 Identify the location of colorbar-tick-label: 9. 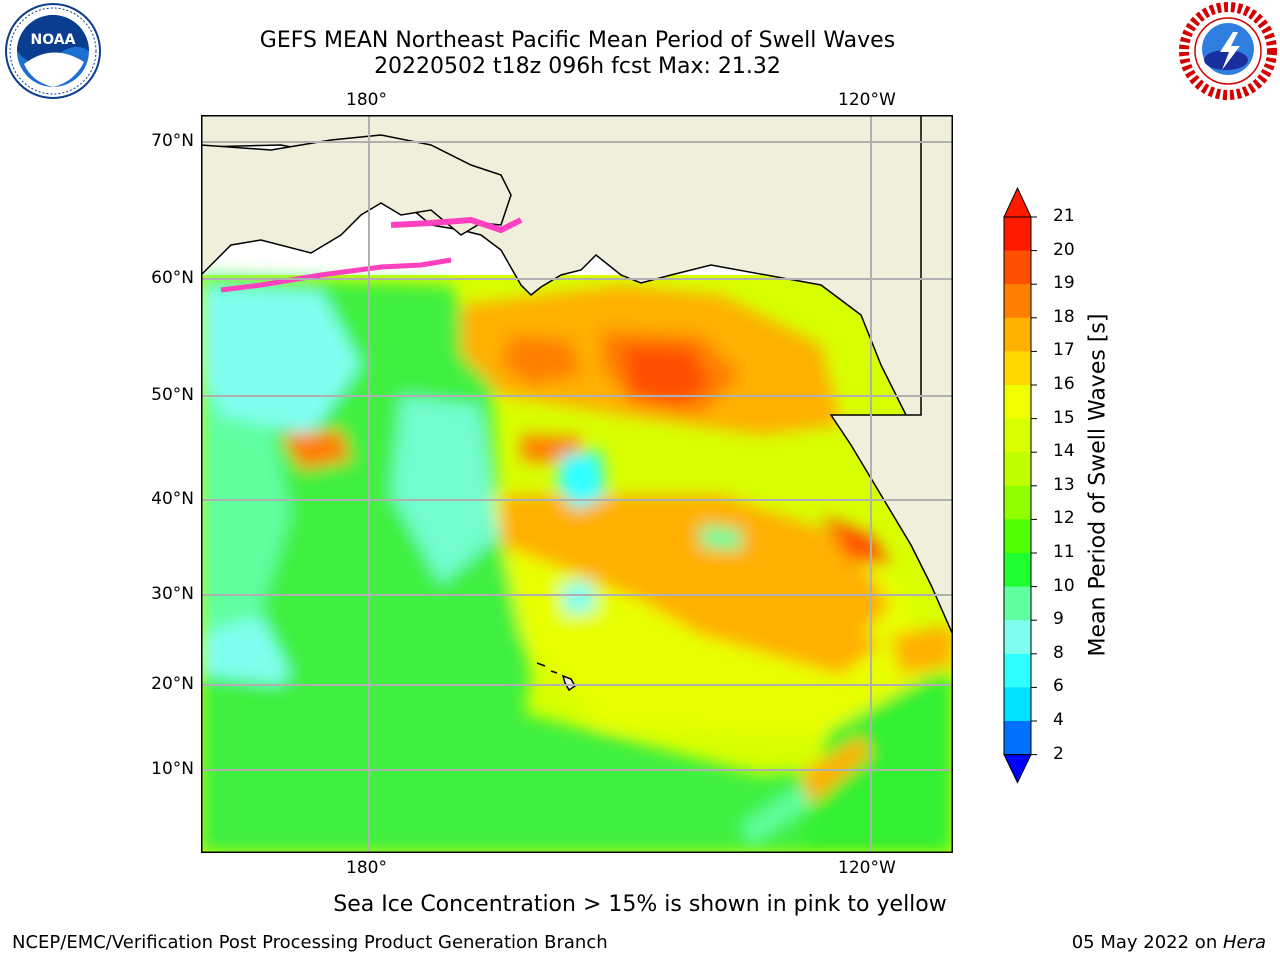
(1058, 619).